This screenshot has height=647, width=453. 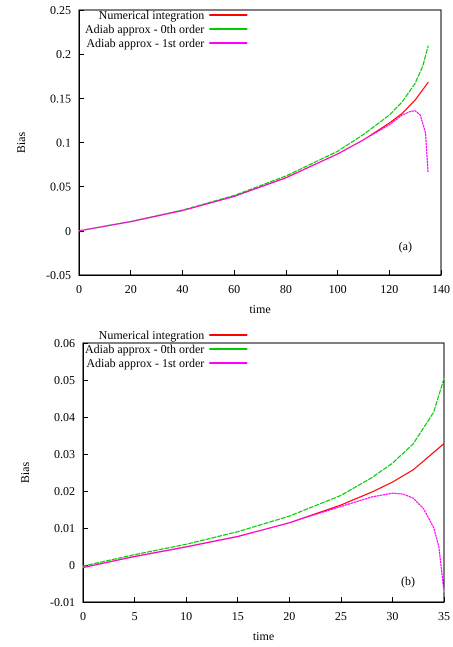 I want to click on x-tick-label: 60, so click(x=234, y=289).